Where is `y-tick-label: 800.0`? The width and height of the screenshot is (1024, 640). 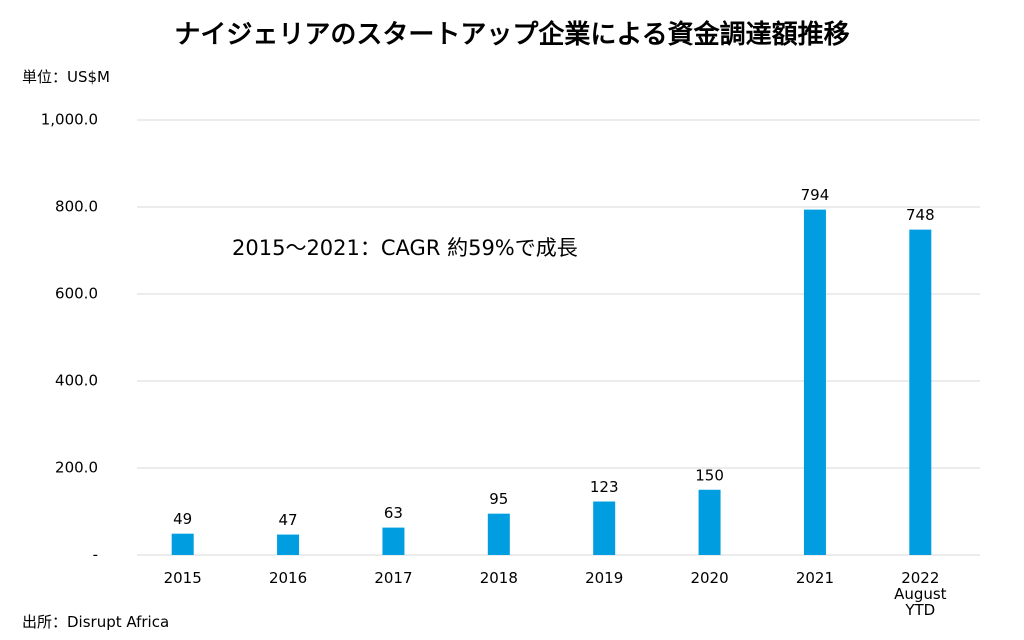 y-tick-label: 800.0 is located at coordinates (76, 207).